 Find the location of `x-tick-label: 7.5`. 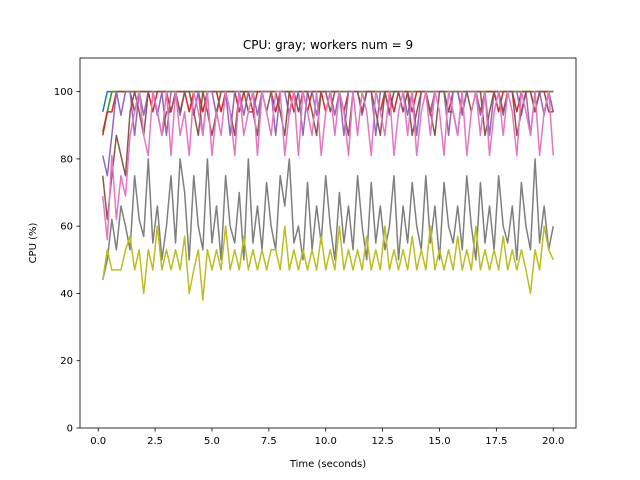

x-tick-label: 7.5 is located at coordinates (269, 441).